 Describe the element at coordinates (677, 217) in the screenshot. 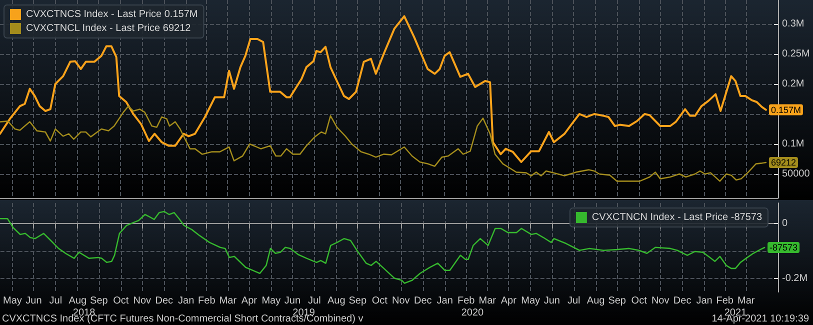

I see `legend-label: CVXCTNCN Index - Last Price -87573` at that location.